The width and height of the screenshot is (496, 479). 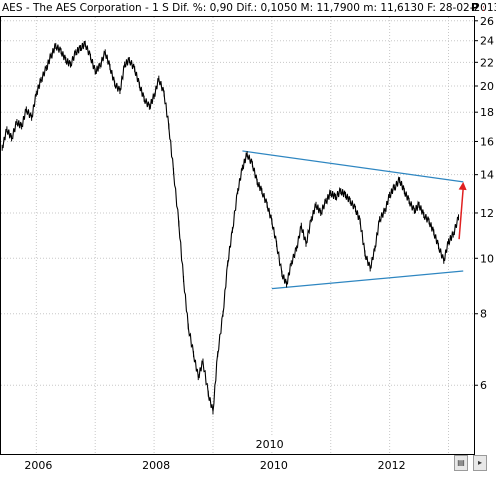 What do you see at coordinates (461, 213) in the screenshot?
I see `arrow-shaft` at bounding box center [461, 213].